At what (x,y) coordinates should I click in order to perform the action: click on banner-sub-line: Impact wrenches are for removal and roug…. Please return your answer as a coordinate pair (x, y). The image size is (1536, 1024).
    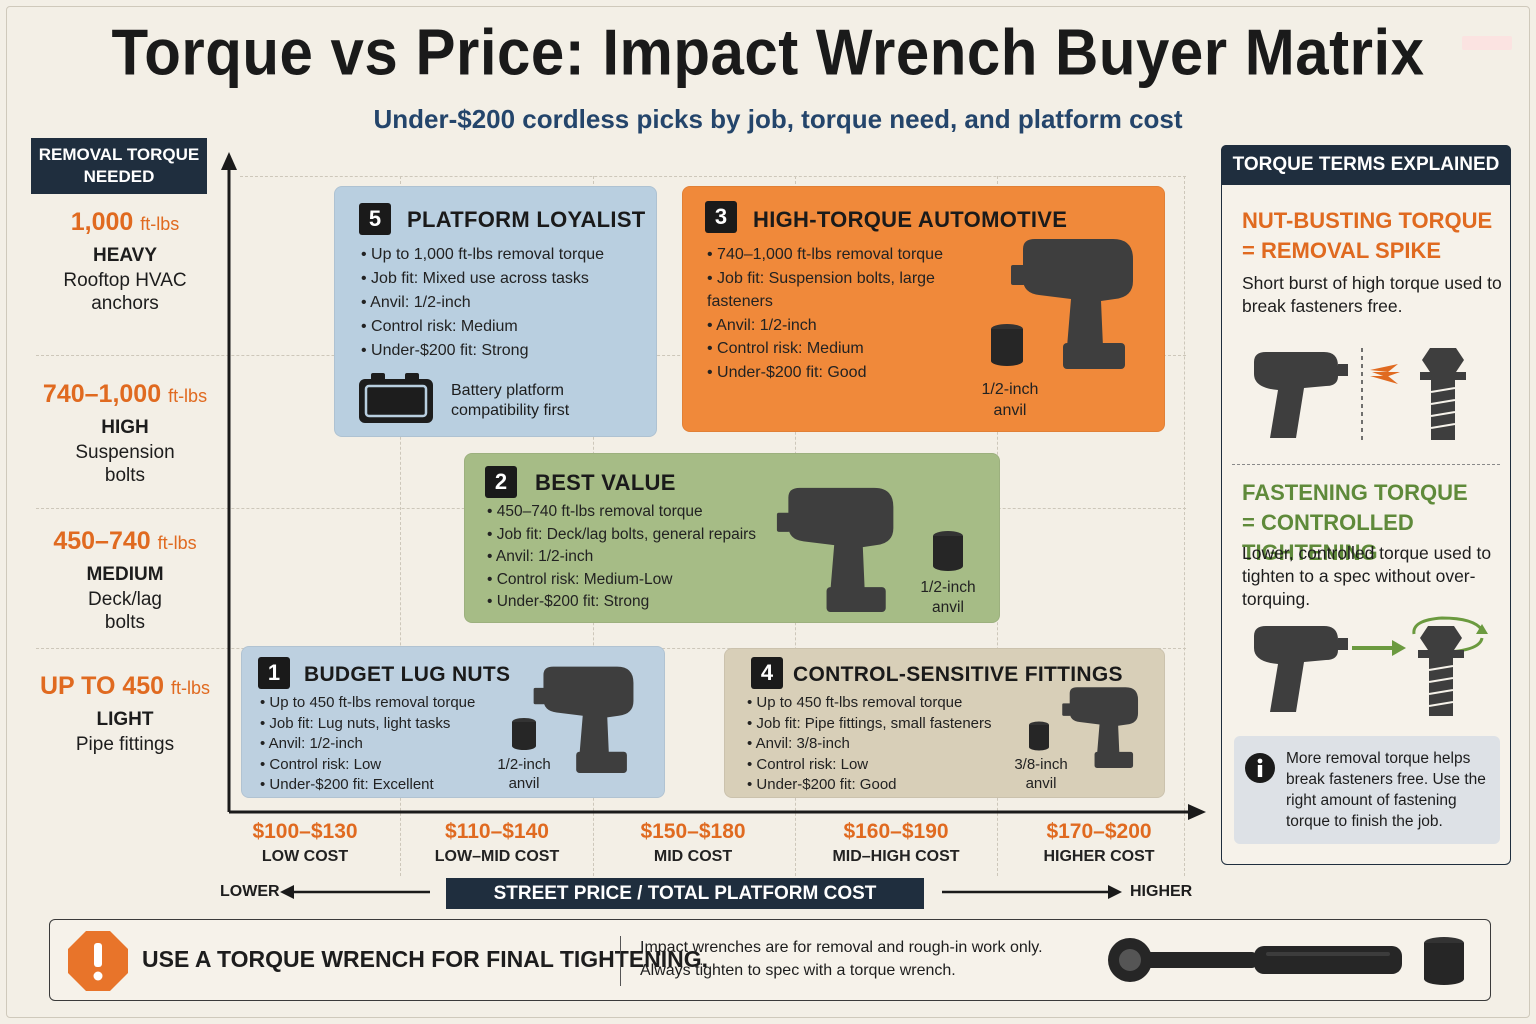
    Looking at the image, I should click on (841, 947).